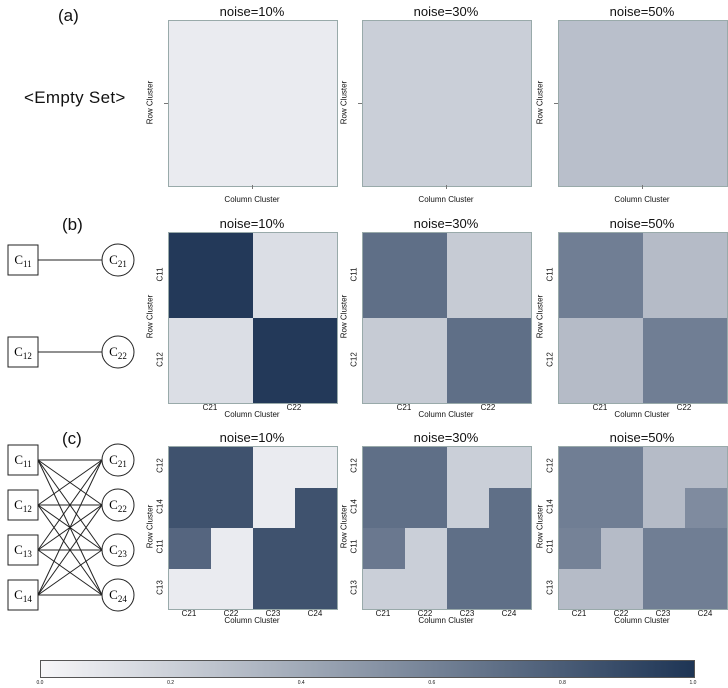 The height and width of the screenshot is (688, 728). Describe the element at coordinates (252, 437) in the screenshot. I see `heatmap-title: noise=10%` at that location.